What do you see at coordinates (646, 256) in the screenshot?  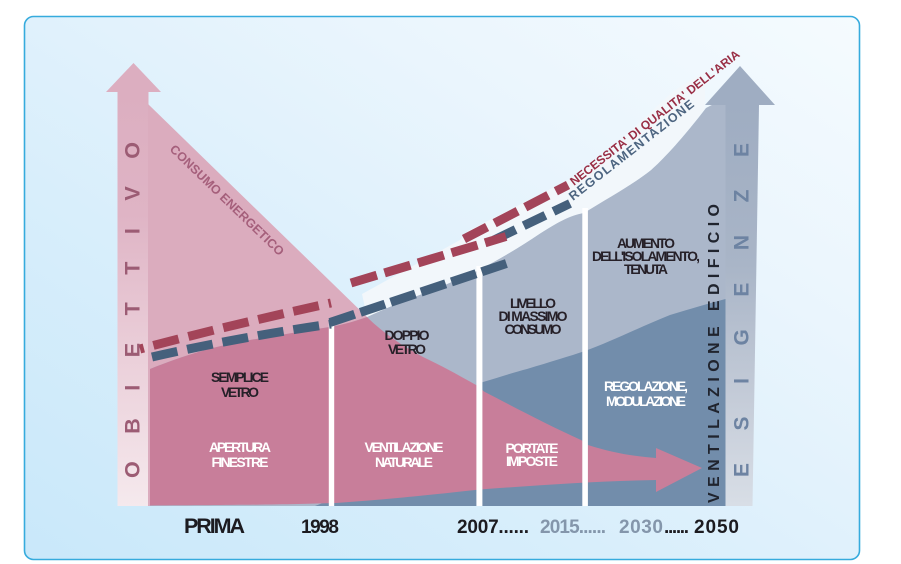 I see `svg-text: DELL'ISOLAMENTO,` at bounding box center [646, 256].